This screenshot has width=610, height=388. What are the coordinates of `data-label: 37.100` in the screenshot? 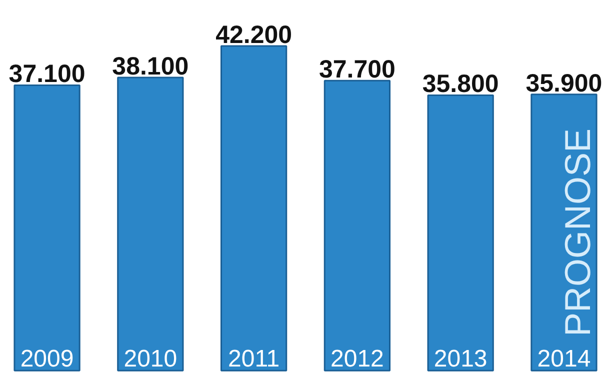 It's located at (47, 74).